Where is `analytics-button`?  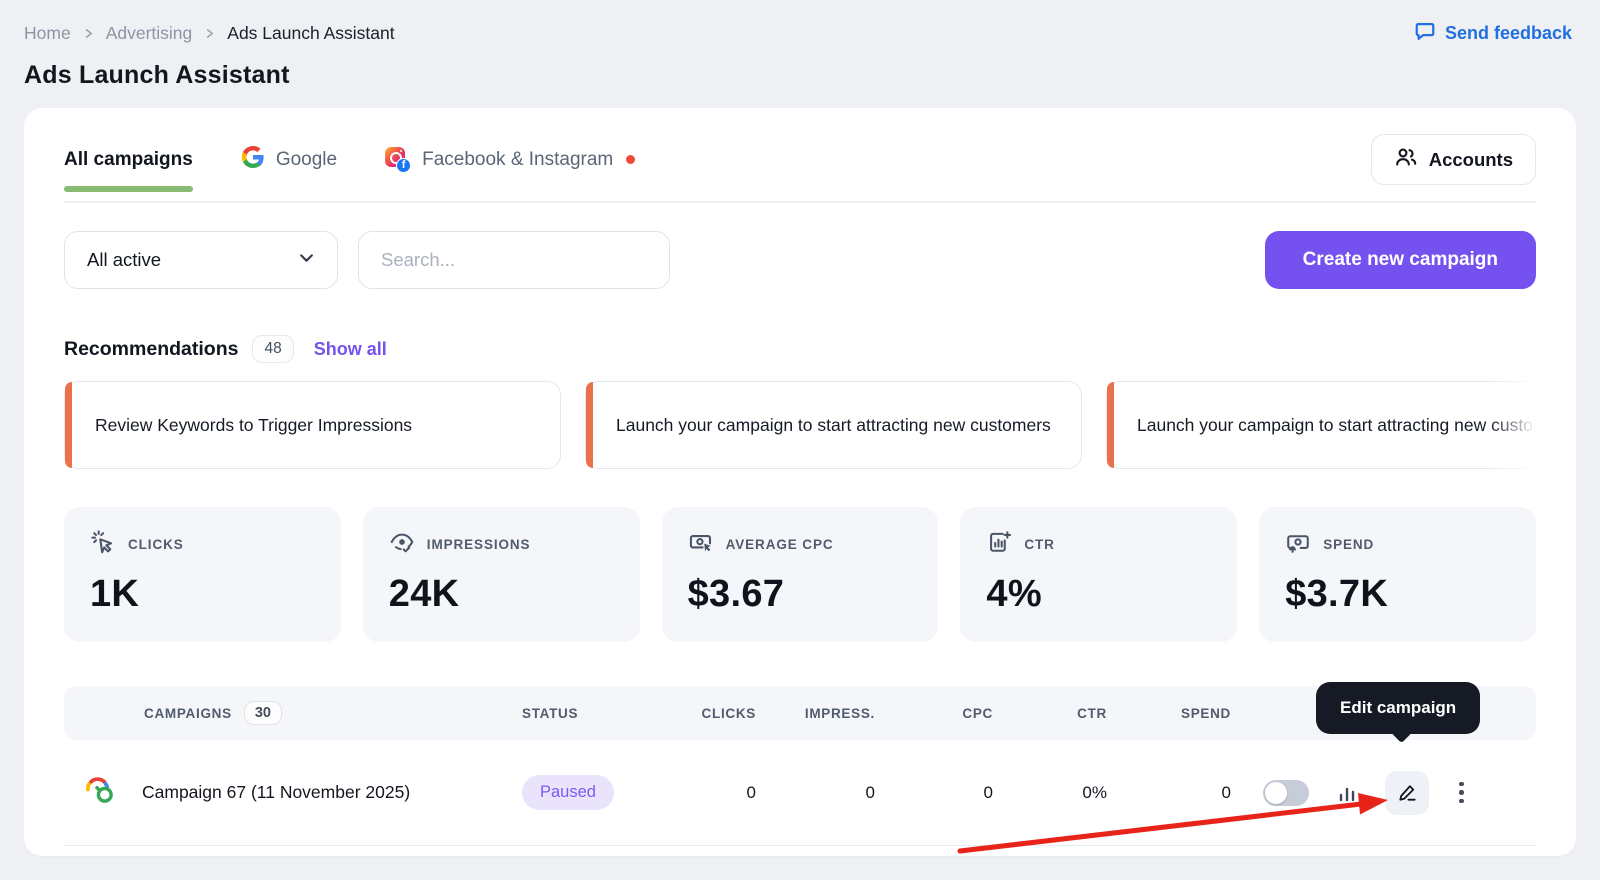 analytics-button is located at coordinates (1347, 793).